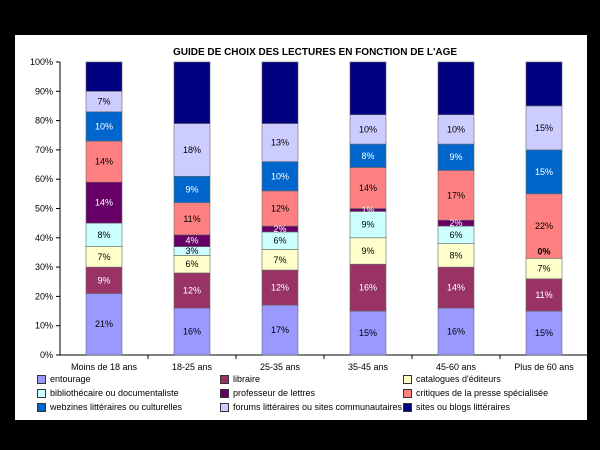  I want to click on bar-data-label: 2%, so click(455, 223).